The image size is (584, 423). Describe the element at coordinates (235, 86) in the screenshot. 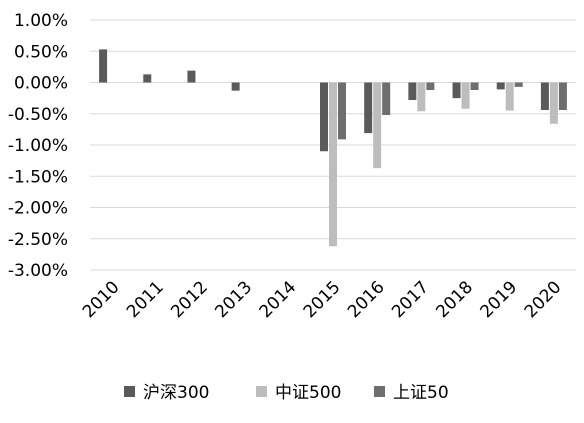

I see `bar-沪深300-2013` at that location.